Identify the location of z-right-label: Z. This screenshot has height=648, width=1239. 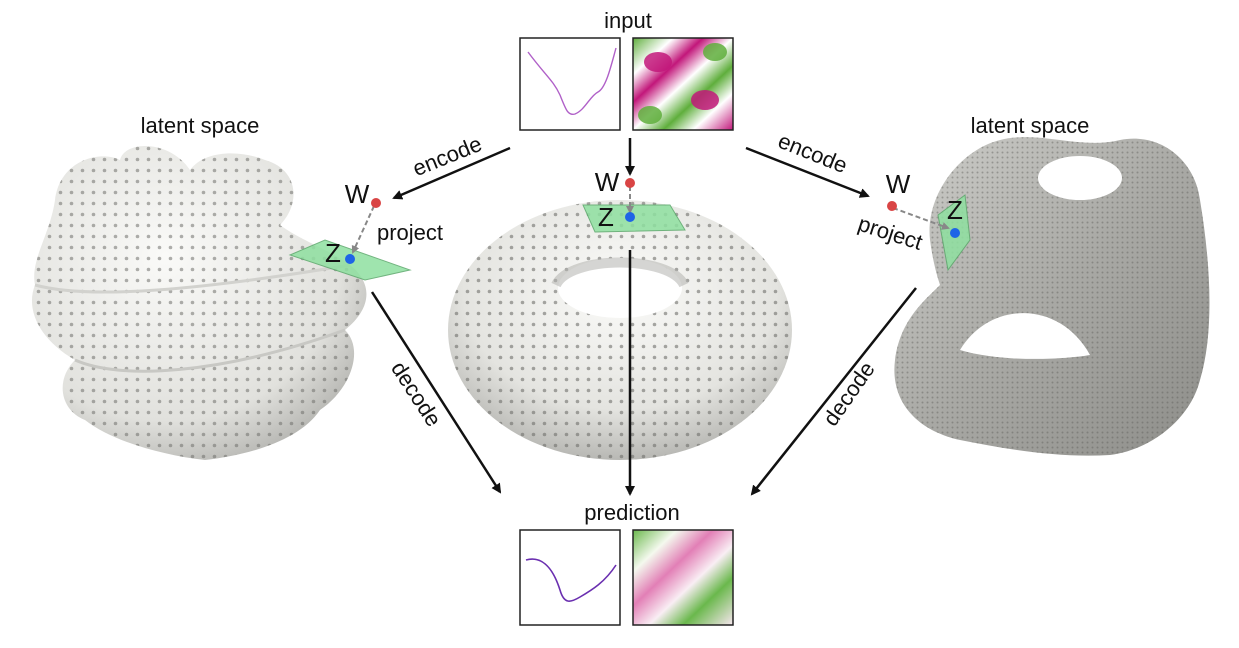
(955, 210).